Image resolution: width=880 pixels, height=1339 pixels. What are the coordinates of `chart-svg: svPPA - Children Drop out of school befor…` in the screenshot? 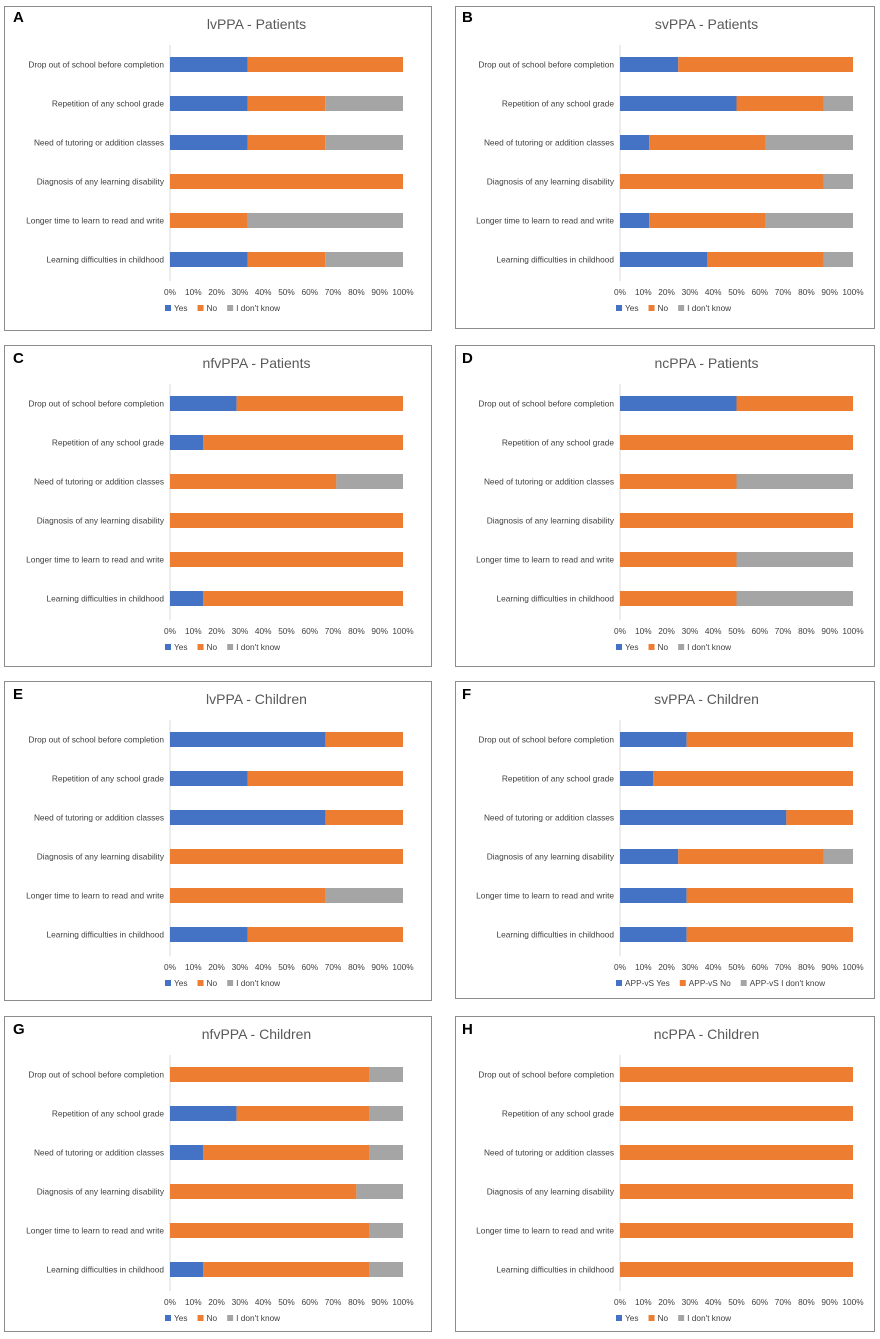 It's located at (670, 839).